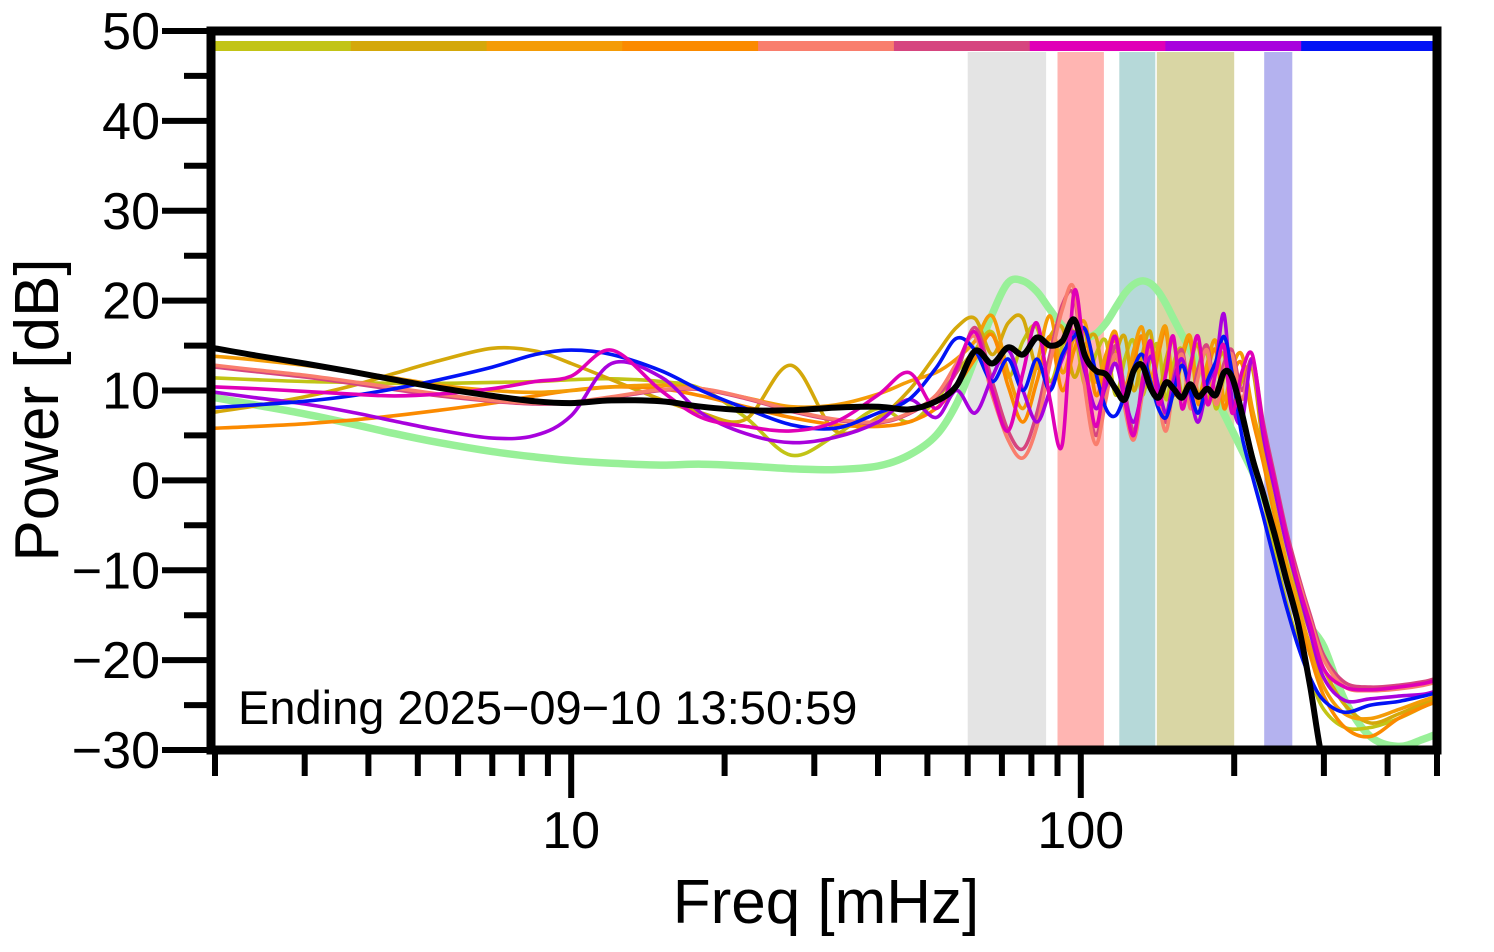  What do you see at coordinates (1007, 399) in the screenshot?
I see `band-gray` at bounding box center [1007, 399].